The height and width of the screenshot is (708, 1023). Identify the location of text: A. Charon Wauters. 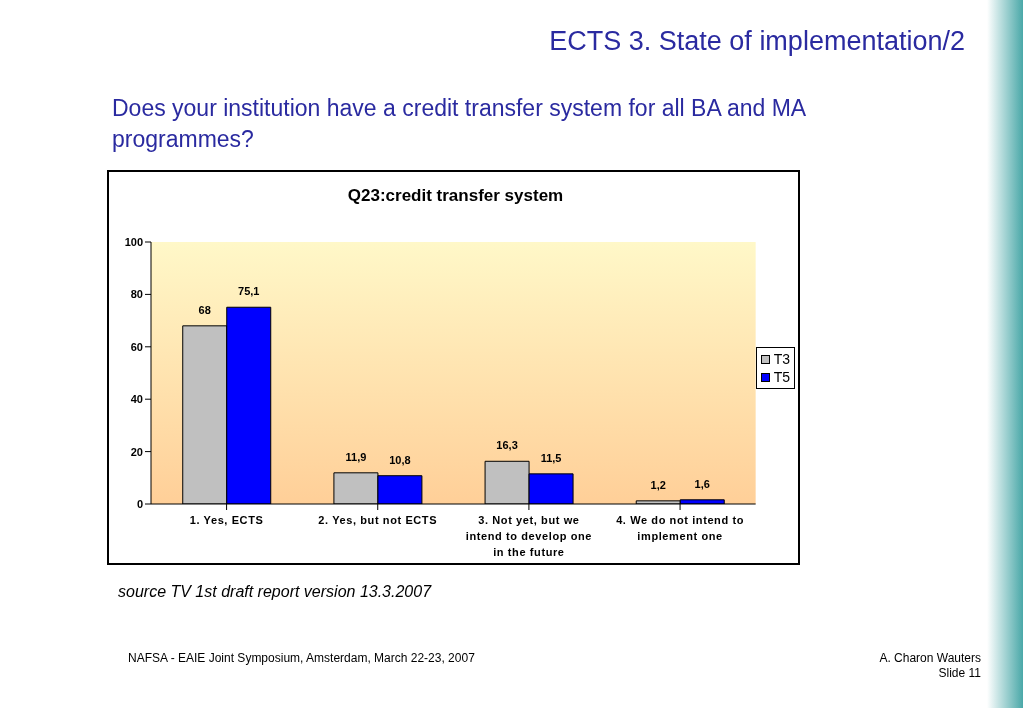
(930, 658).